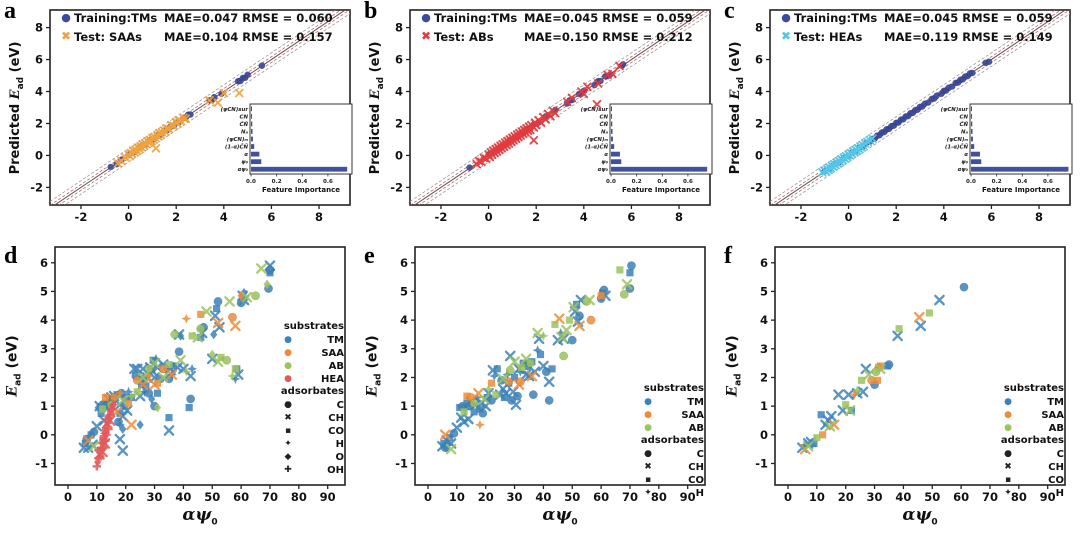 Image resolution: width=1080 pixels, height=533 pixels. I want to click on panel-a-ylabel: Predicted Ead (eV), so click(17, 108).